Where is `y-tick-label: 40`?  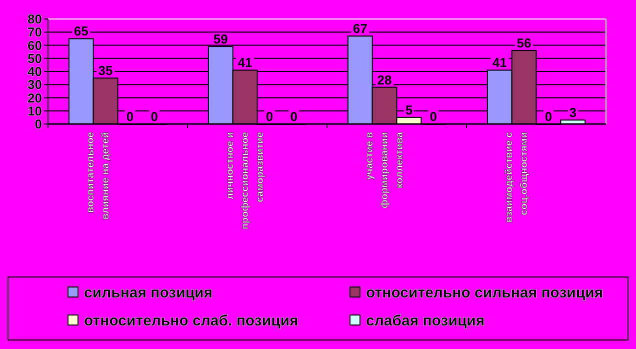 y-tick-label: 40 is located at coordinates (35, 72).